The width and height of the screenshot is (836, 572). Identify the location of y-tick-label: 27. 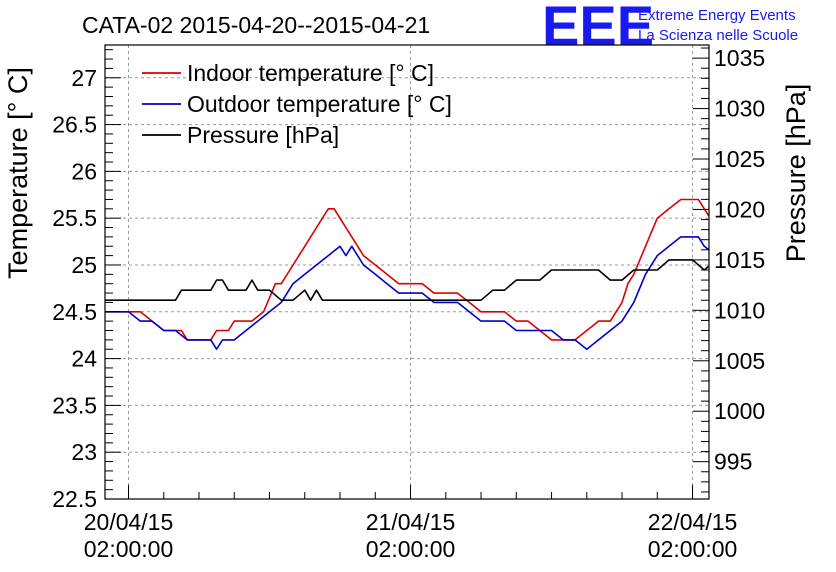
(84, 78).